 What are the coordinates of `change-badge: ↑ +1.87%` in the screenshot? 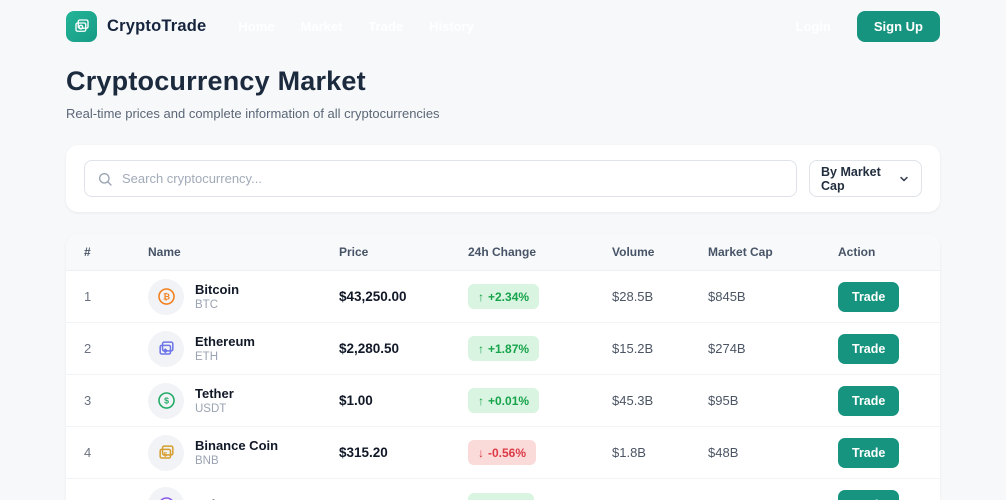 It's located at (504, 348).